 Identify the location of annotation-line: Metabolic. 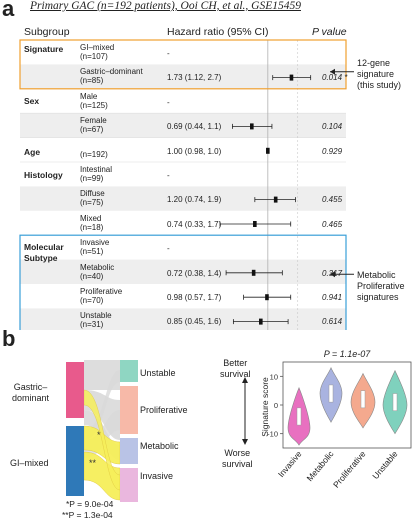
(376, 275).